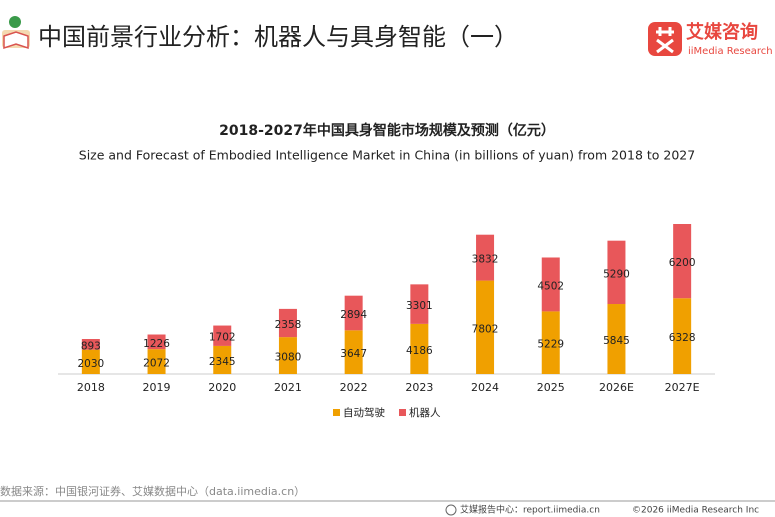 This screenshot has width=775, height=517. What do you see at coordinates (682, 387) in the screenshot?
I see `x-tick-label: 2027E` at bounding box center [682, 387].